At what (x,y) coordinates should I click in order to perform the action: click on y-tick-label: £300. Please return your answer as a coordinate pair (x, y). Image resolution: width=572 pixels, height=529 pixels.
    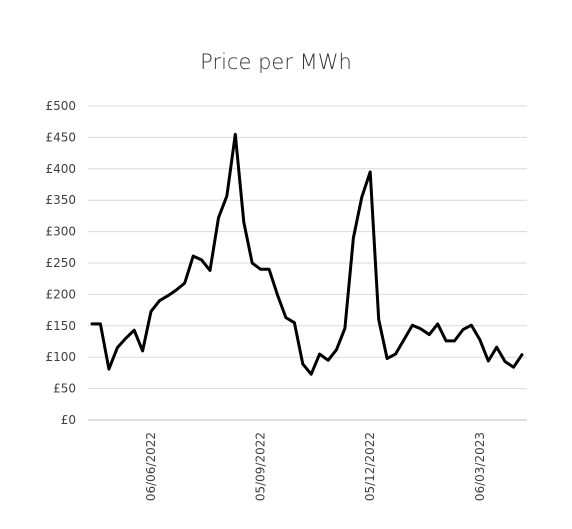
    Looking at the image, I should click on (60, 232).